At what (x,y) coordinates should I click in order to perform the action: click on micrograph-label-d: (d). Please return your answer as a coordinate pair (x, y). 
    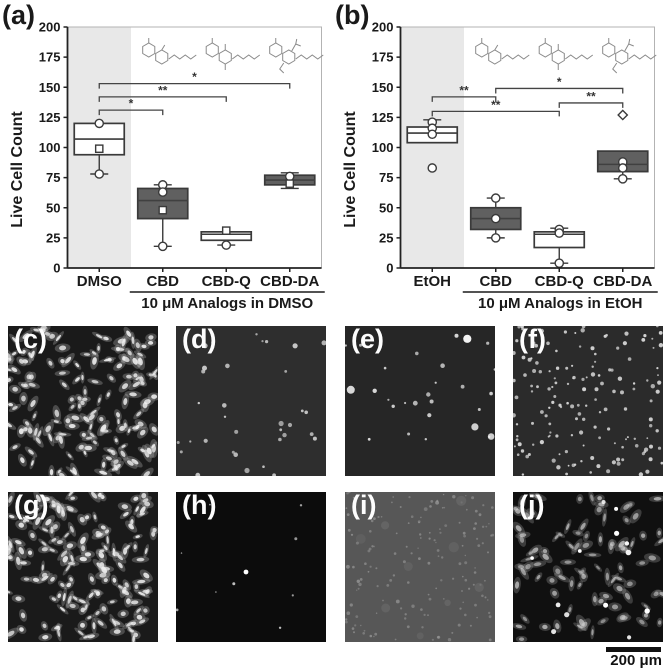
    Looking at the image, I should click on (199, 339).